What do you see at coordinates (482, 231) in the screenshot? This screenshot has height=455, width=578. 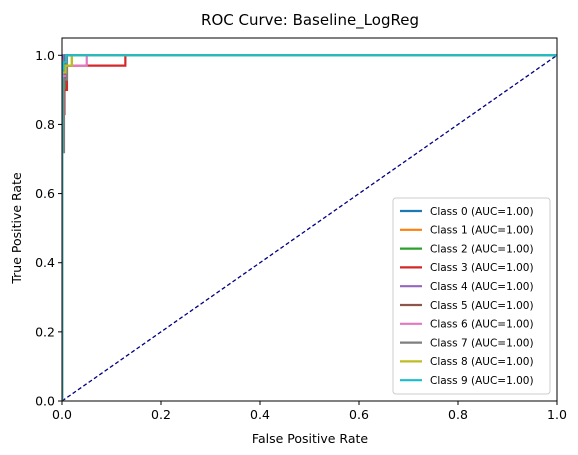 I see `legend-label-class-1: Class 1 (AUC=1.00)` at bounding box center [482, 231].